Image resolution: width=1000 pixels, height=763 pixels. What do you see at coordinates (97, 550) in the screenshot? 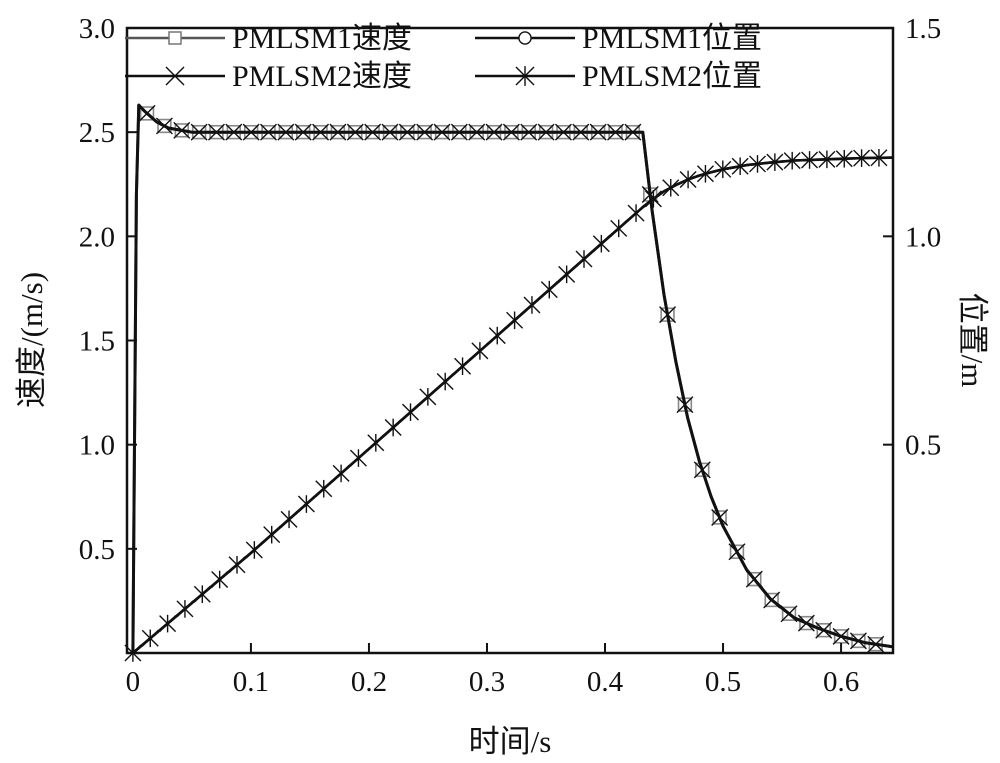
I see `y-tick-label-left: 0.5` at bounding box center [97, 550].